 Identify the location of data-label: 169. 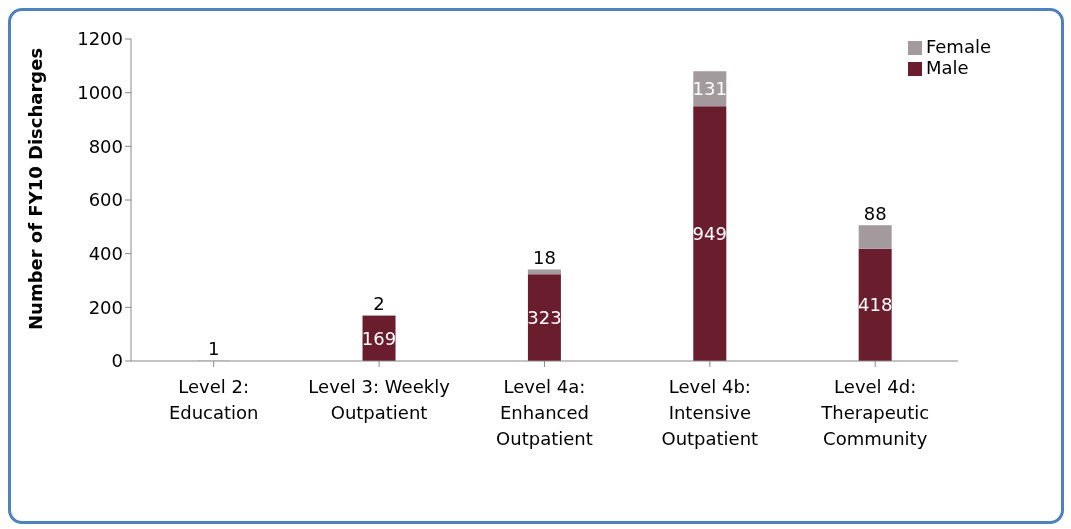
(379, 338).